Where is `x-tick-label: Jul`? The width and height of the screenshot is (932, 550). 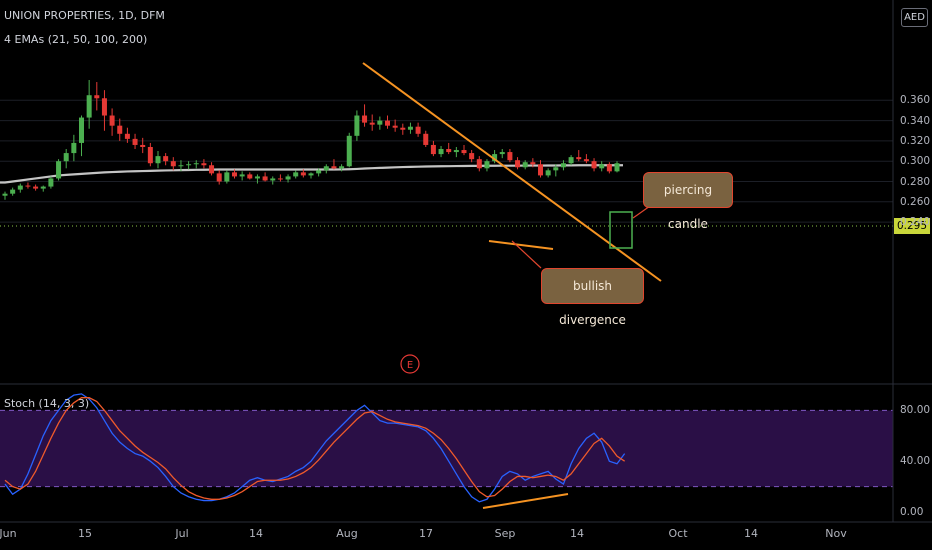 x-tick-label: Jul is located at coordinates (182, 533).